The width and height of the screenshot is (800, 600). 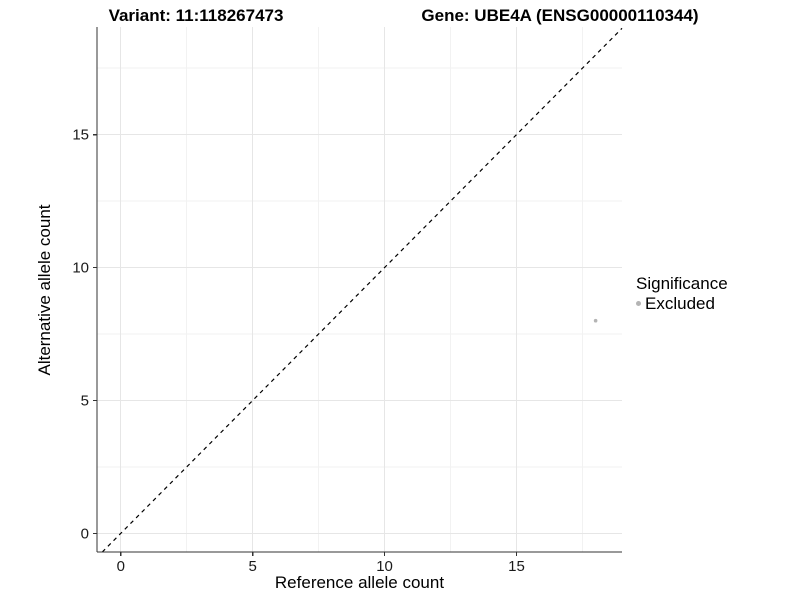 What do you see at coordinates (359, 582) in the screenshot?
I see `x-axis-title: Reference allele count` at bounding box center [359, 582].